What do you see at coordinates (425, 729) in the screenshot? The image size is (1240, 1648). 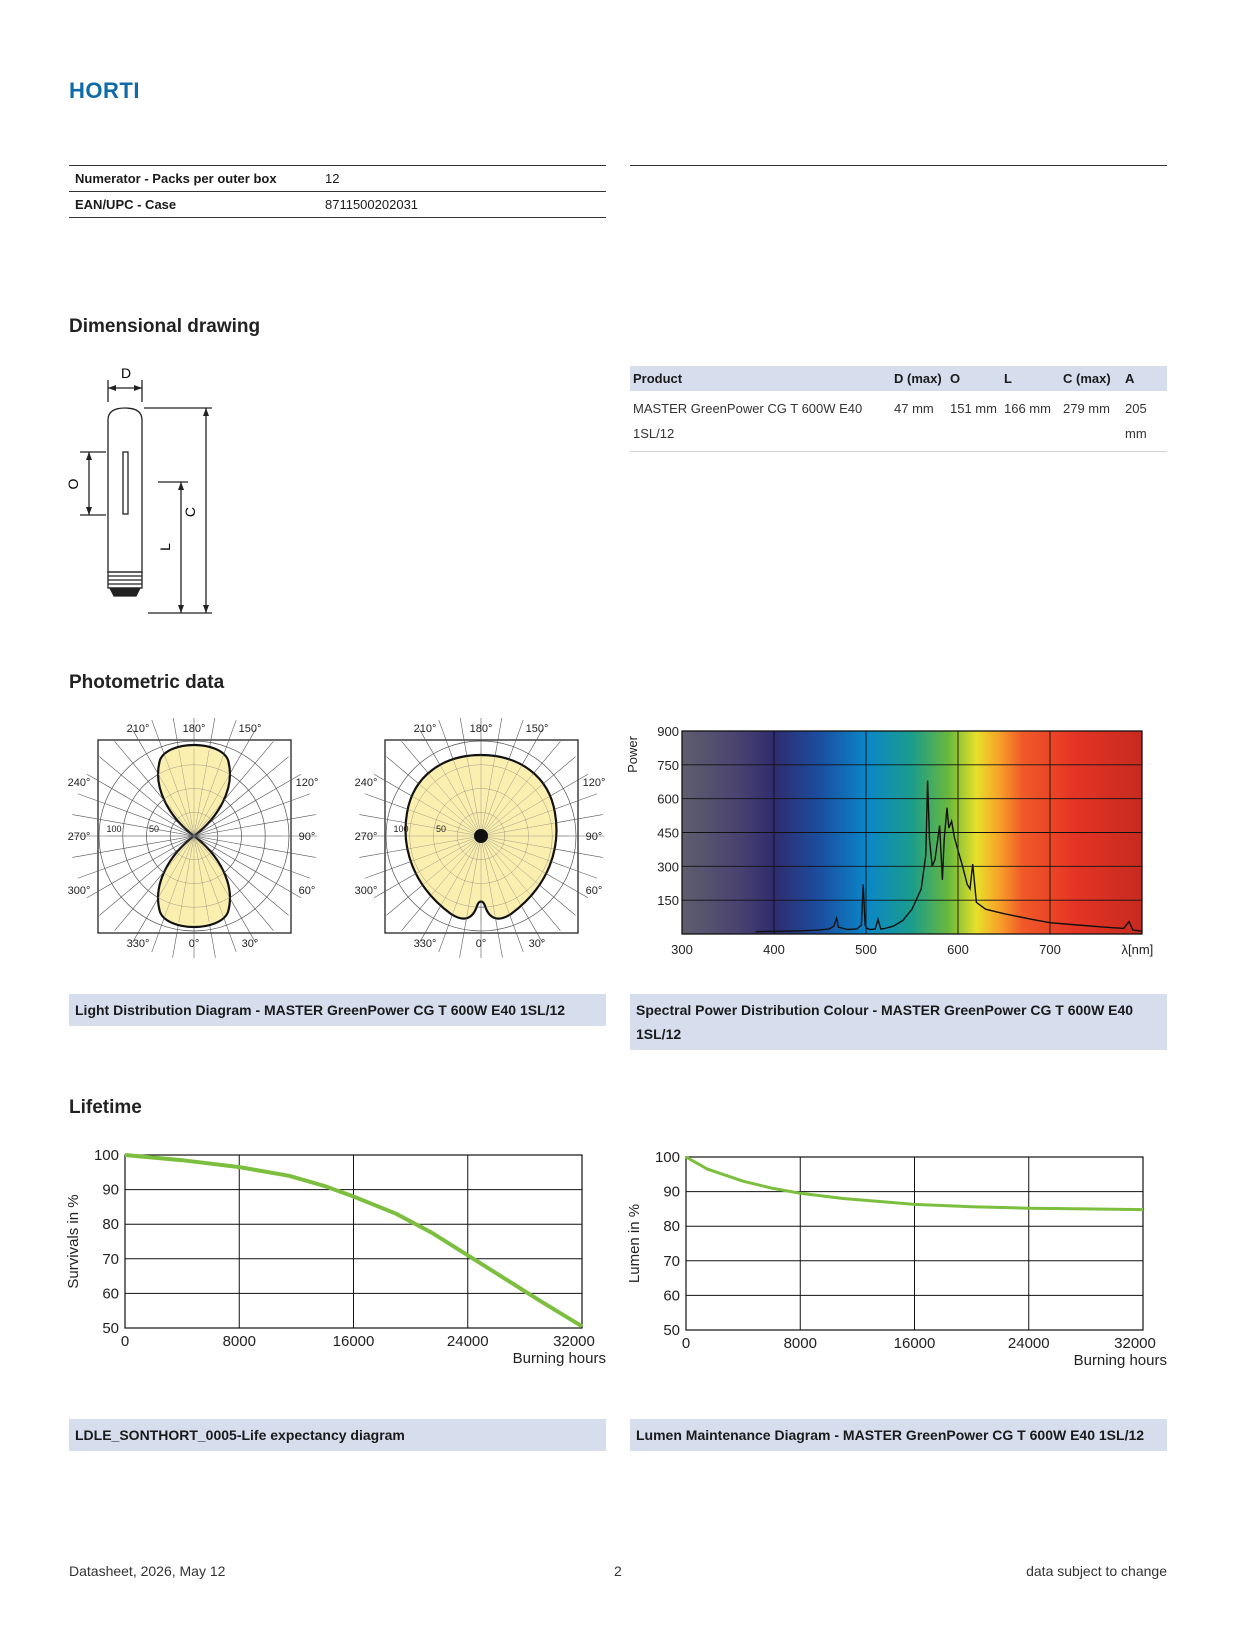 I see `angle-label: 210°` at bounding box center [425, 729].